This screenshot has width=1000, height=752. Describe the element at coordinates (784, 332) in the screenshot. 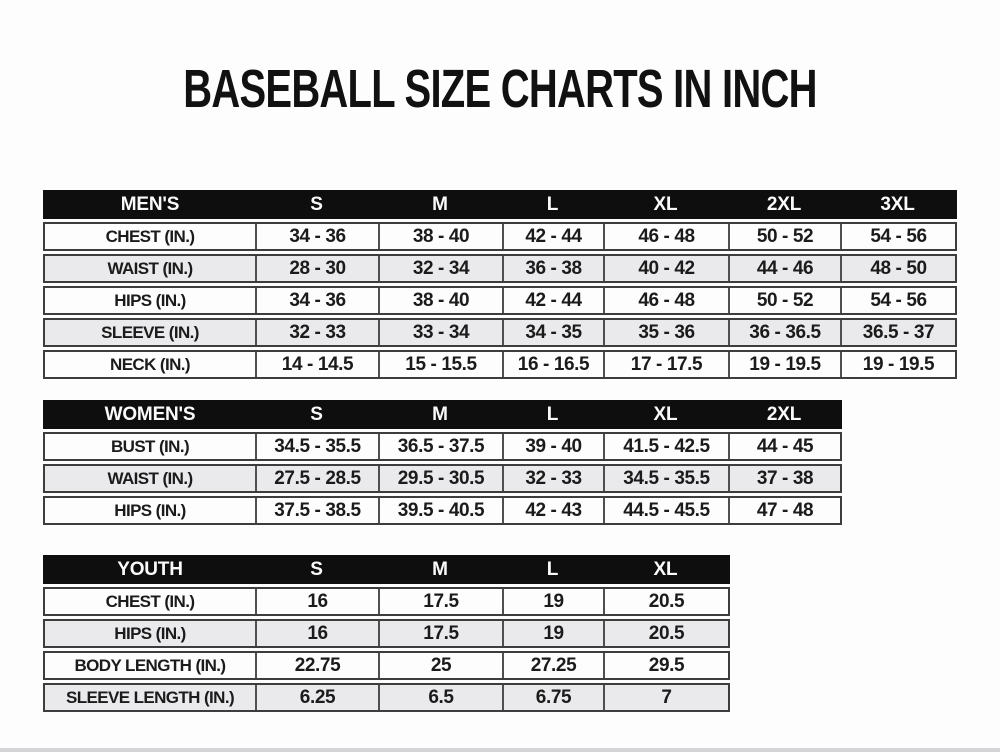

I see `size-value-cell: 36 - 36.5` at that location.